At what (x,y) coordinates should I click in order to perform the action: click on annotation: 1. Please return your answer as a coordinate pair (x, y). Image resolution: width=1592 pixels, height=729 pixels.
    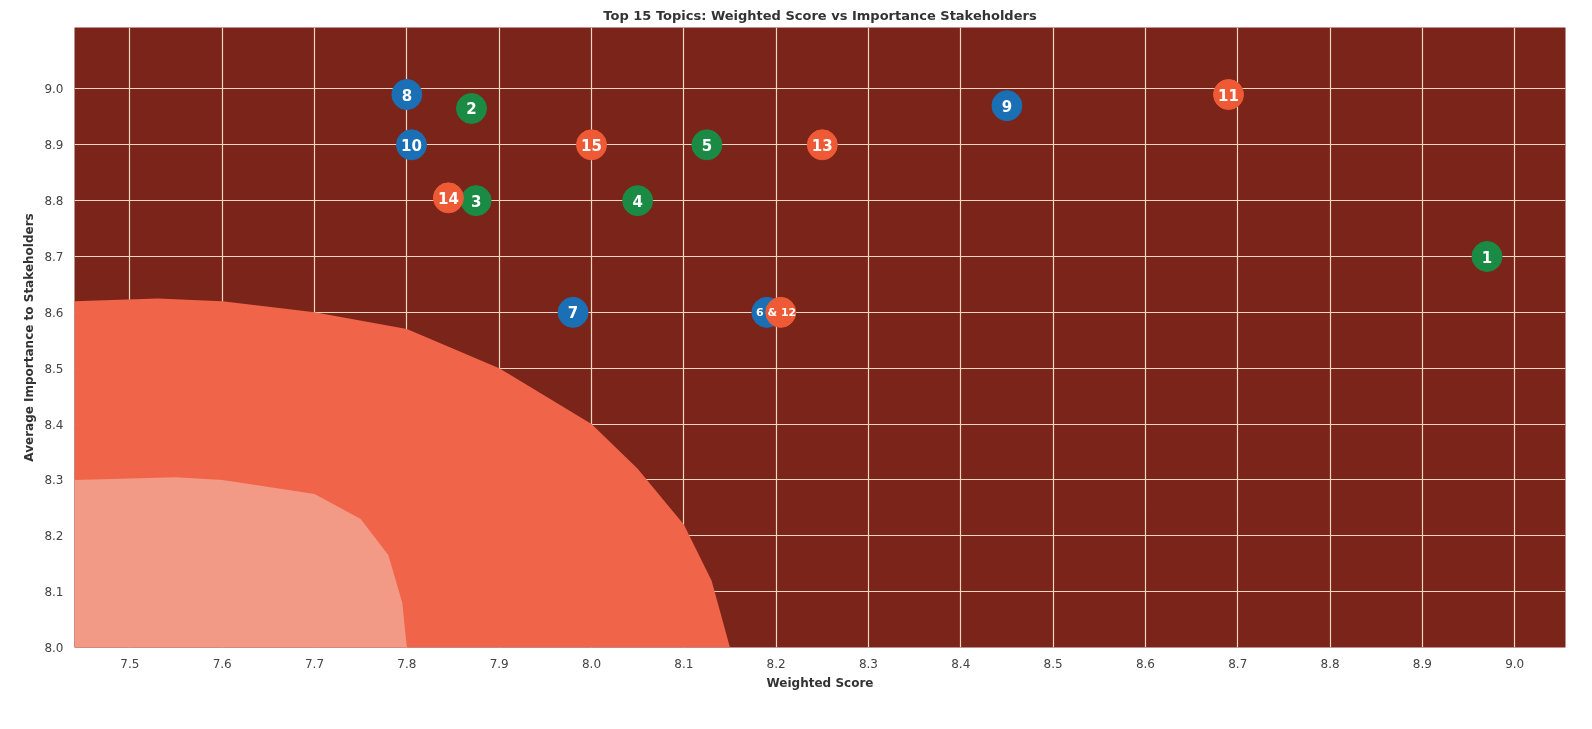
    Looking at the image, I should click on (1487, 257).